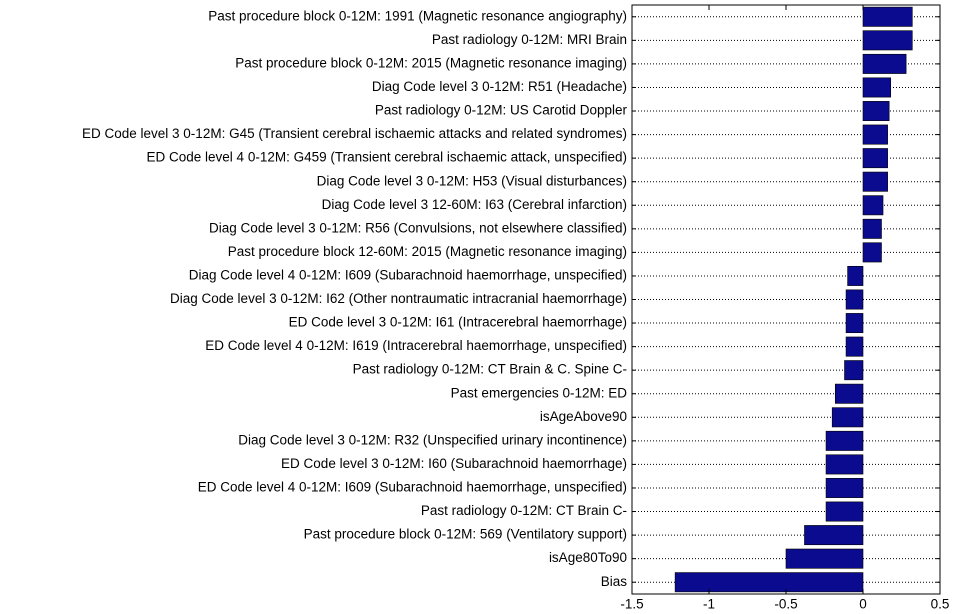  Describe the element at coordinates (588, 557) in the screenshot. I see `y-tick-label: isAge80To90` at that location.